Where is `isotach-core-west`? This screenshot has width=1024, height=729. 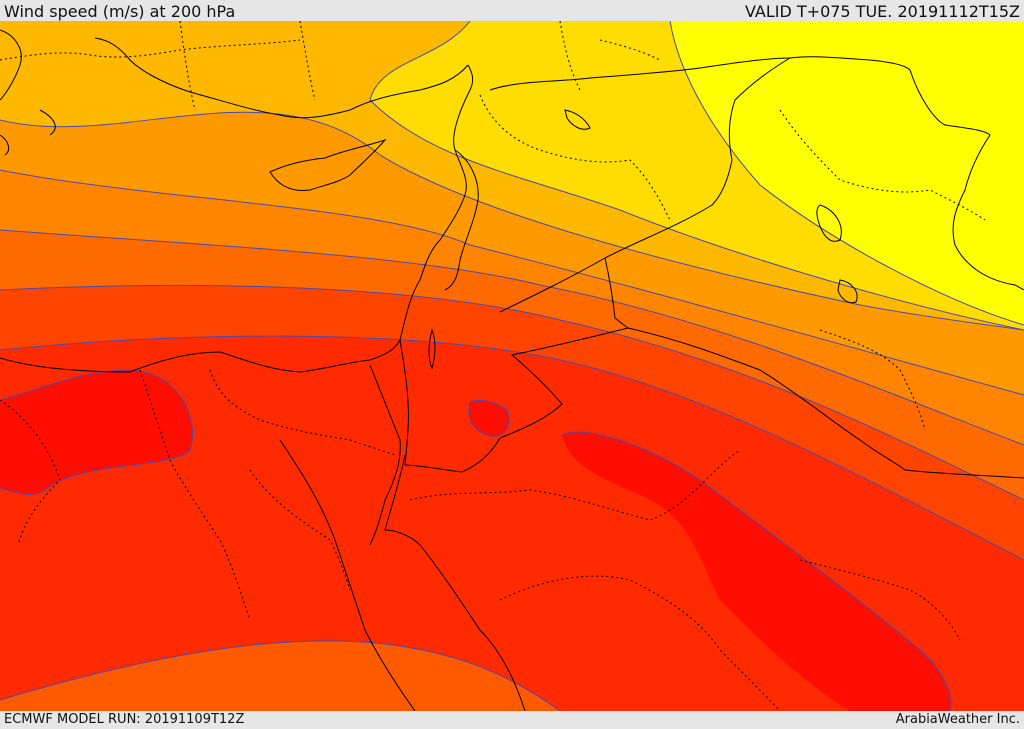
isotach-core-west is located at coordinates (96, 432).